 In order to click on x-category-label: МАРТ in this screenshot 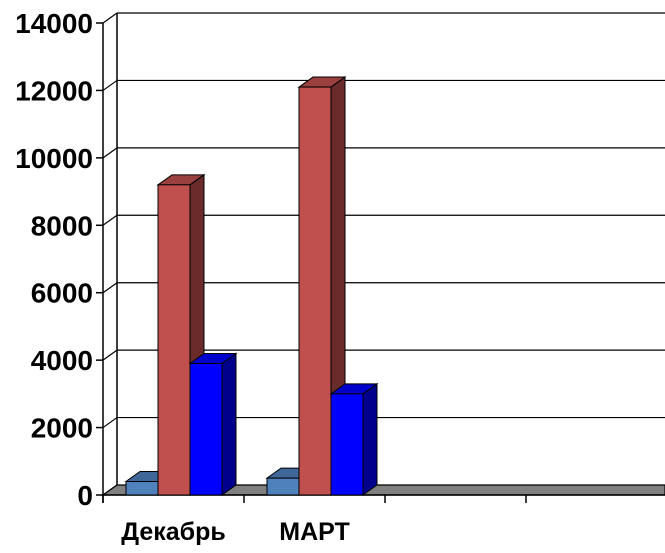, I will do `click(314, 532)`.